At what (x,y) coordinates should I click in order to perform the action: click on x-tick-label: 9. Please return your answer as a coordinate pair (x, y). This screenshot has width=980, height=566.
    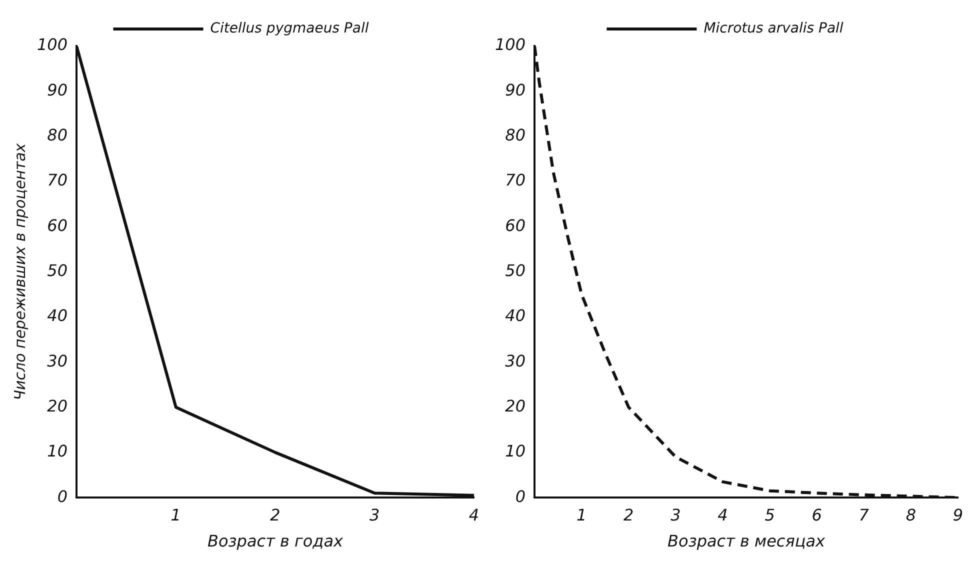
    Looking at the image, I should click on (958, 514).